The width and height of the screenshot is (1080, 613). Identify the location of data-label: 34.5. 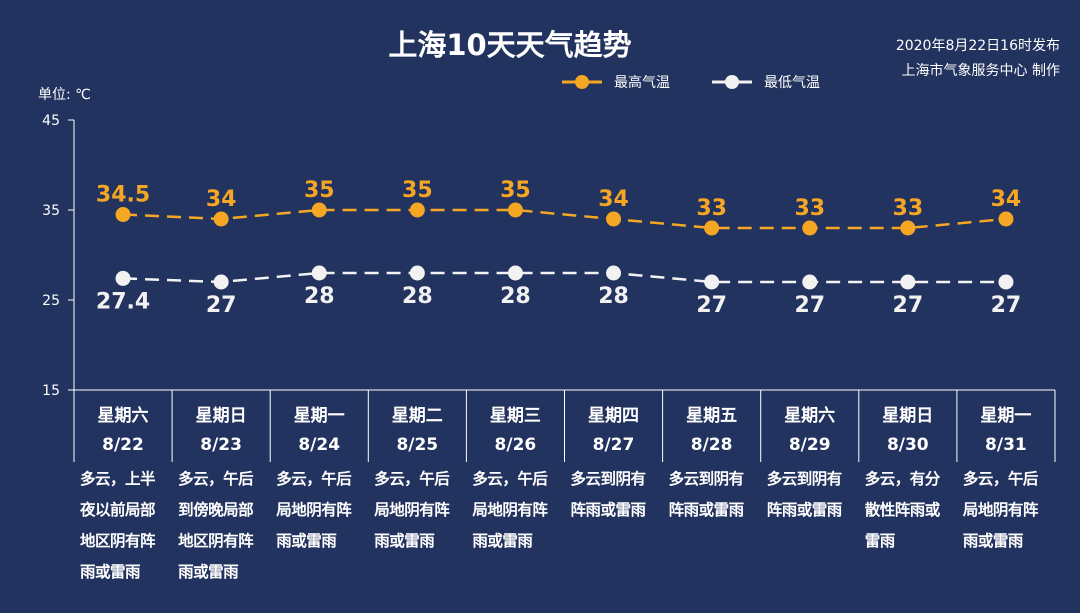
(123, 195).